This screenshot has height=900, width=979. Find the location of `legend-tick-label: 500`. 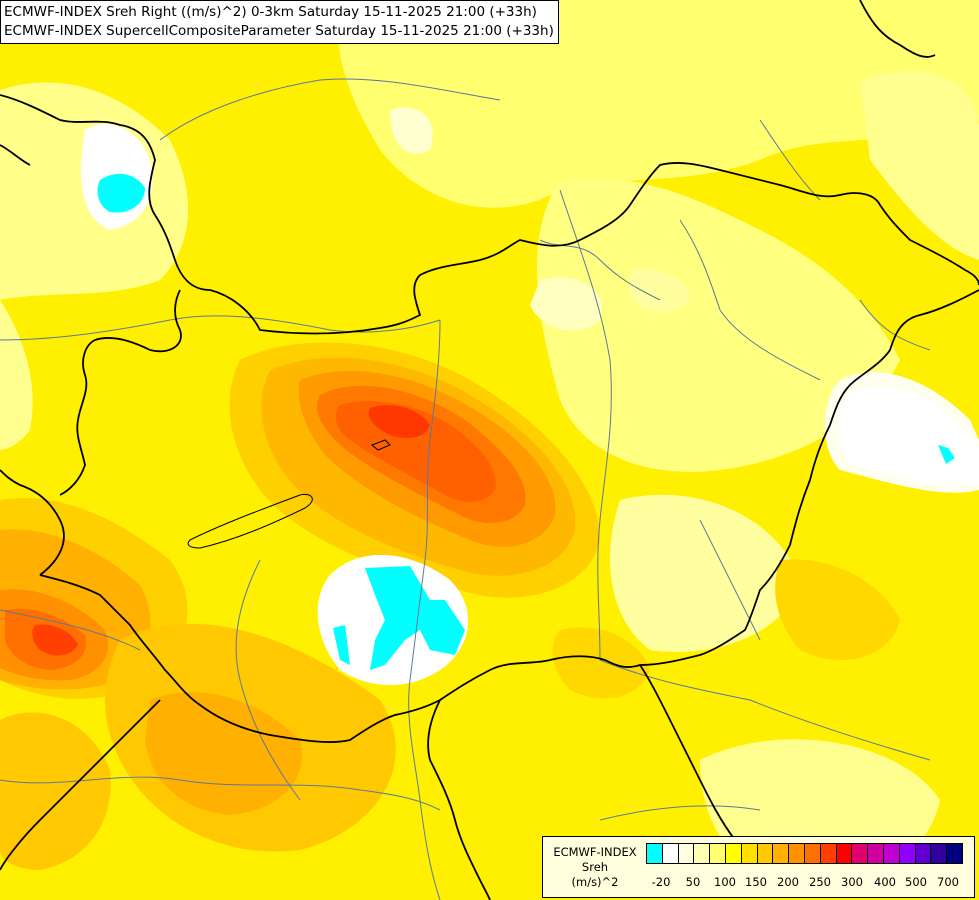

legend-tick-label: 500 is located at coordinates (916, 882).